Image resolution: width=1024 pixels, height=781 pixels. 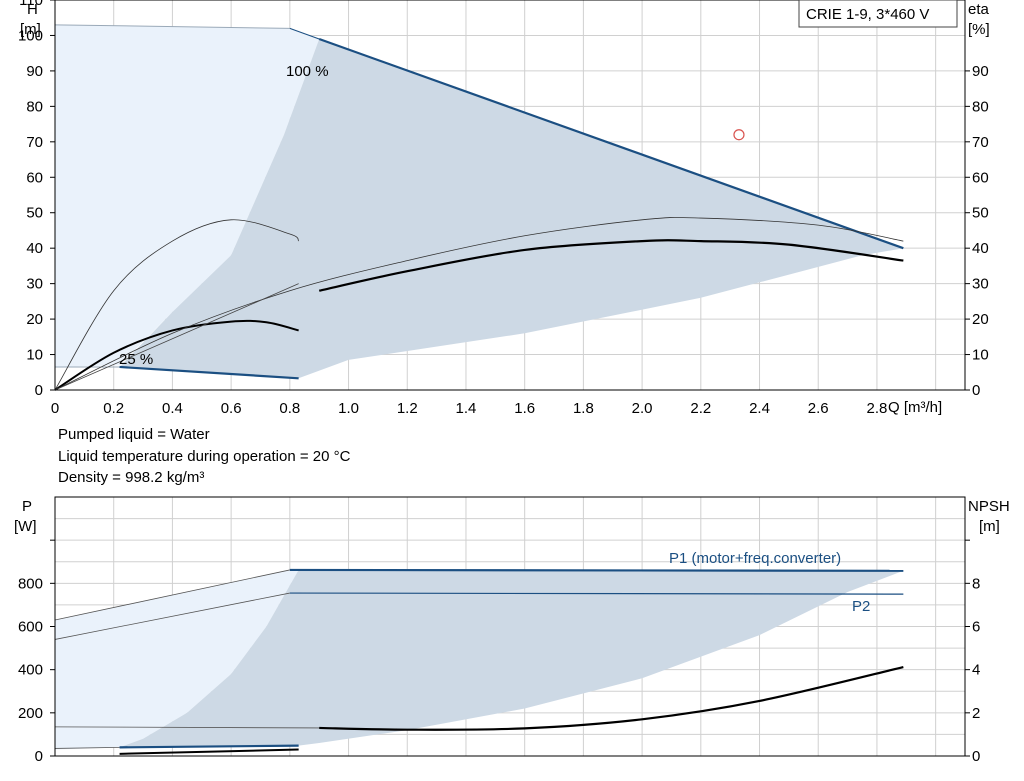 I want to click on y2-axis-label-eta: eta, so click(x=979, y=9).